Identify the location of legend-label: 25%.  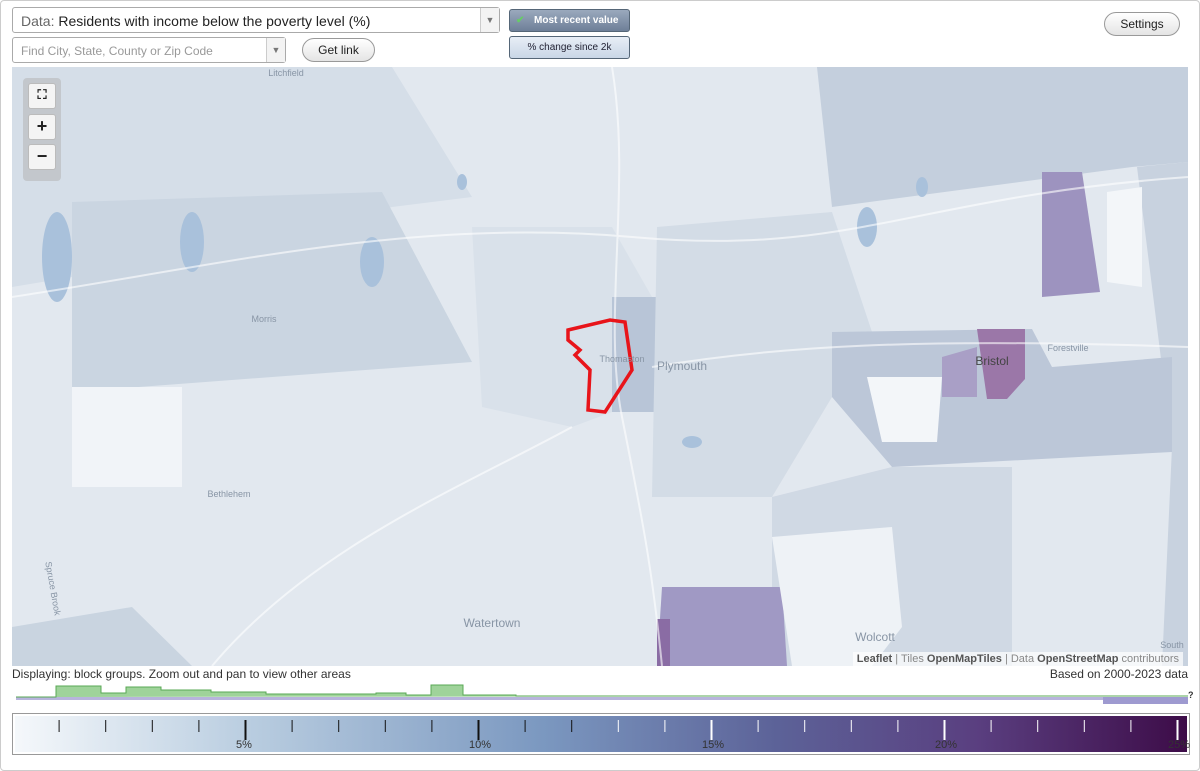
(1179, 745).